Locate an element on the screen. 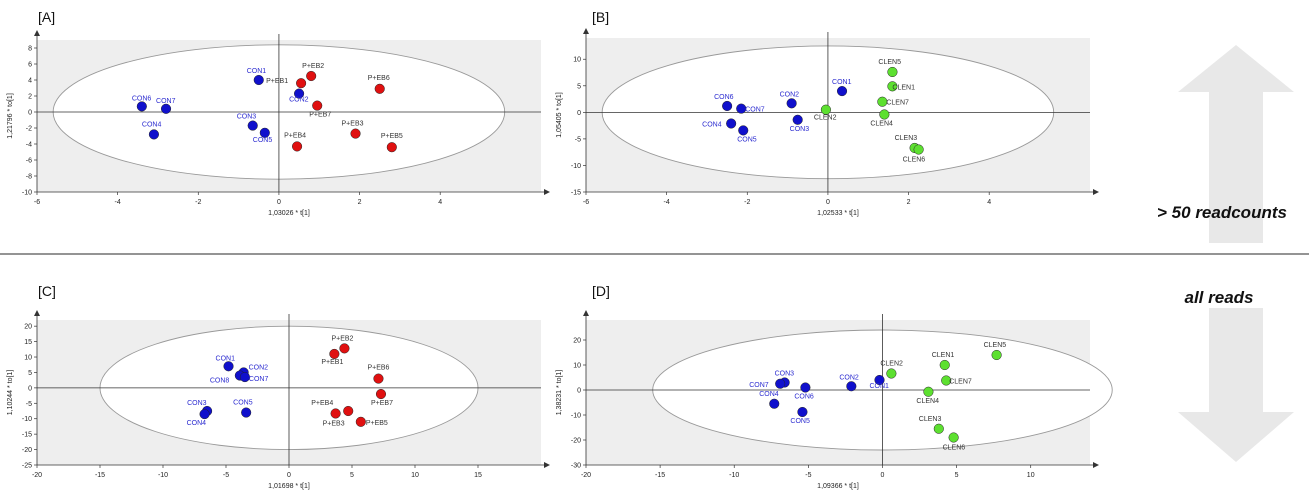 This screenshot has width=1309, height=494. y-tick-label: -4 is located at coordinates (29, 145).